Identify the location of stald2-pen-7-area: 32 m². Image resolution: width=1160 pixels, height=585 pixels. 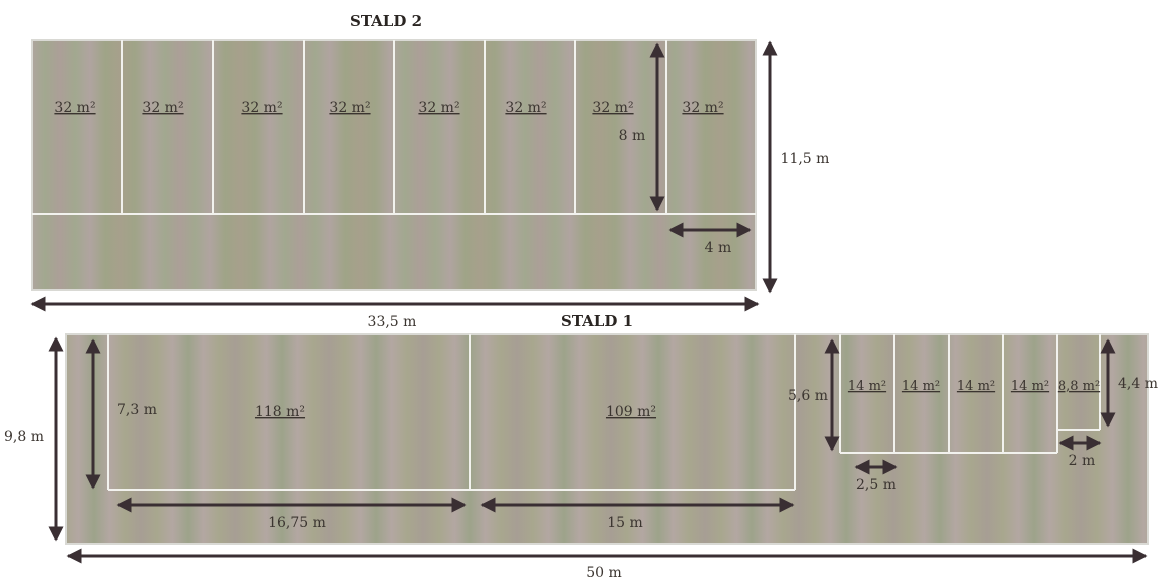
(612, 108).